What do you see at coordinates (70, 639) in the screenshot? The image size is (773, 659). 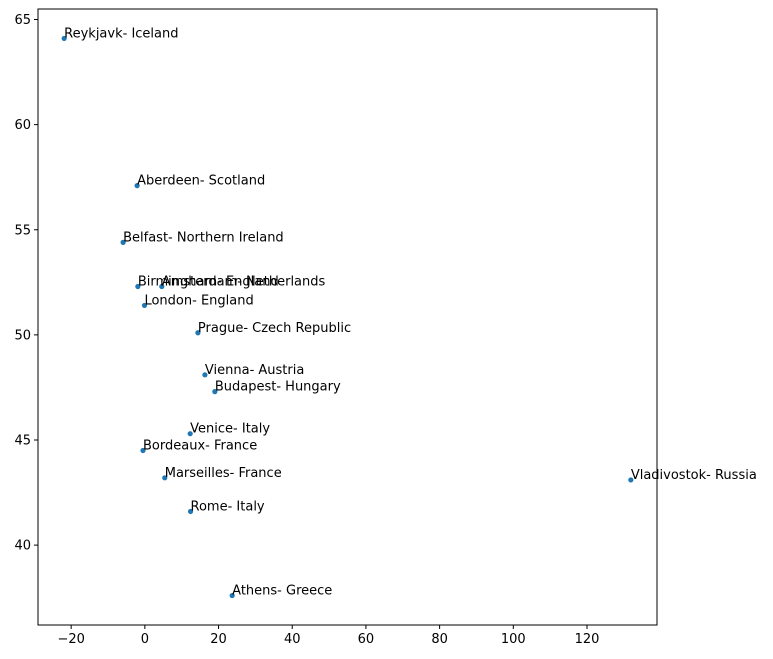 I see `x-tick-label: −20` at bounding box center [70, 639].